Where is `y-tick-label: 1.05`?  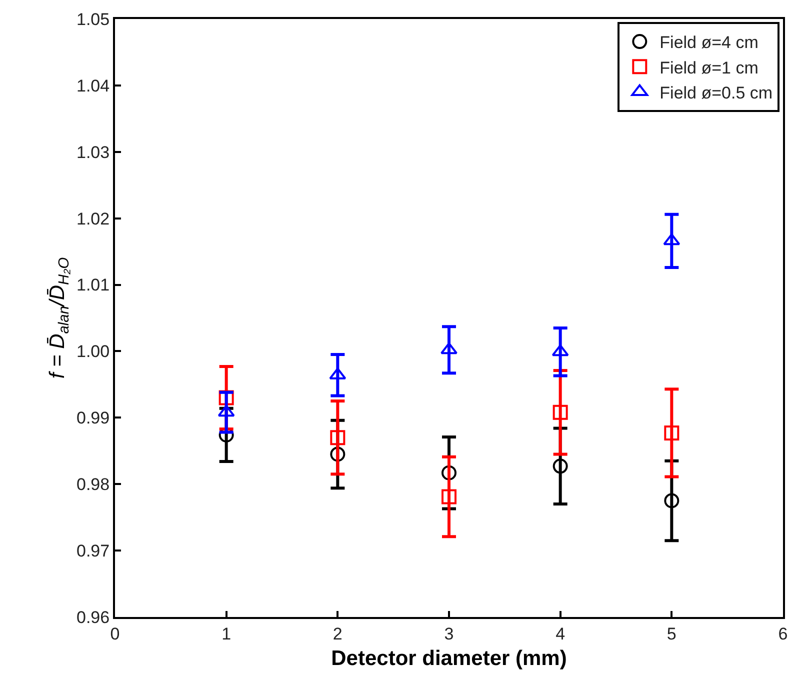
y-tick-label: 1.05 is located at coordinates (93, 19).